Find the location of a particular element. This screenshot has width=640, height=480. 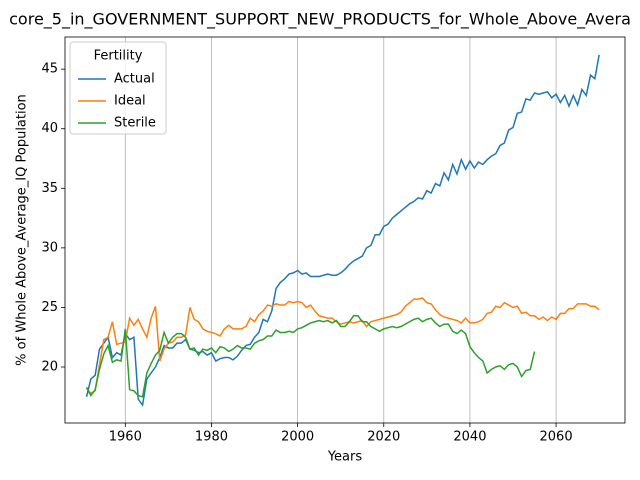

x-tick-label: 2040 is located at coordinates (469, 437).